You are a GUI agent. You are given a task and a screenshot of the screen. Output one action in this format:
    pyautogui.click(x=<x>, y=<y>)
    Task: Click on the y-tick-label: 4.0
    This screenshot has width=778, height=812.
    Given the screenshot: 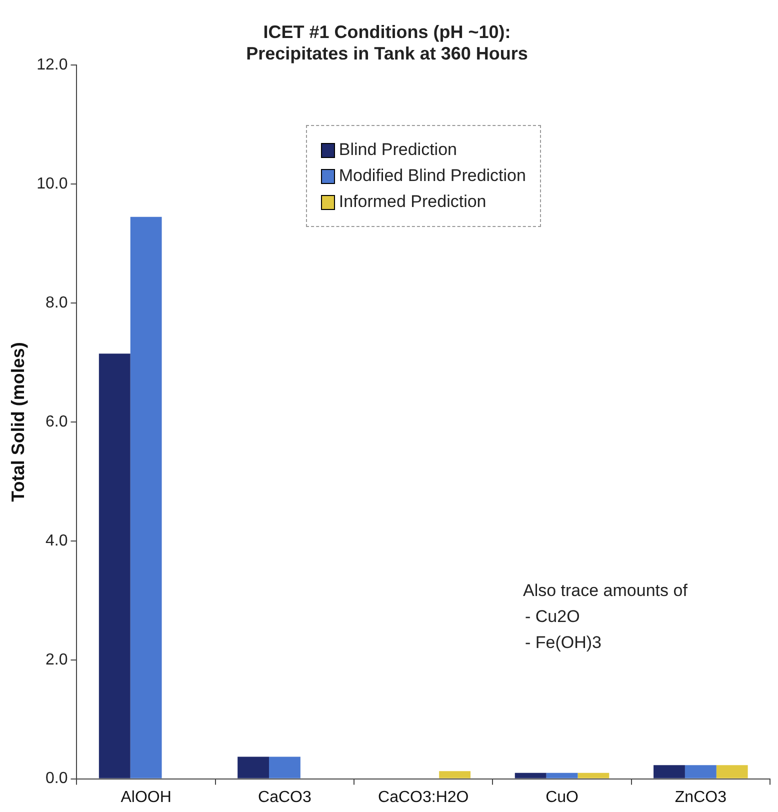 What is the action you would take?
    pyautogui.click(x=56, y=541)
    